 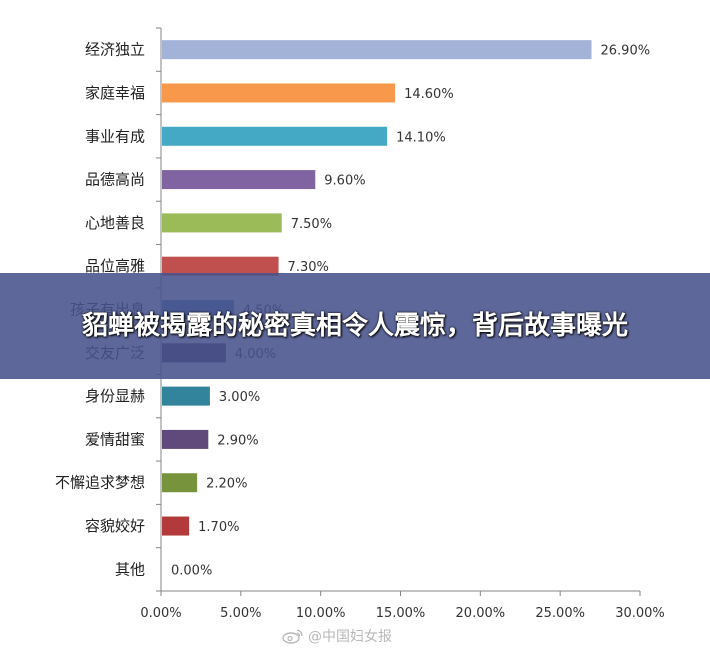 What do you see at coordinates (100, 483) in the screenshot?
I see `category-label: 不懈追求梦想` at bounding box center [100, 483].